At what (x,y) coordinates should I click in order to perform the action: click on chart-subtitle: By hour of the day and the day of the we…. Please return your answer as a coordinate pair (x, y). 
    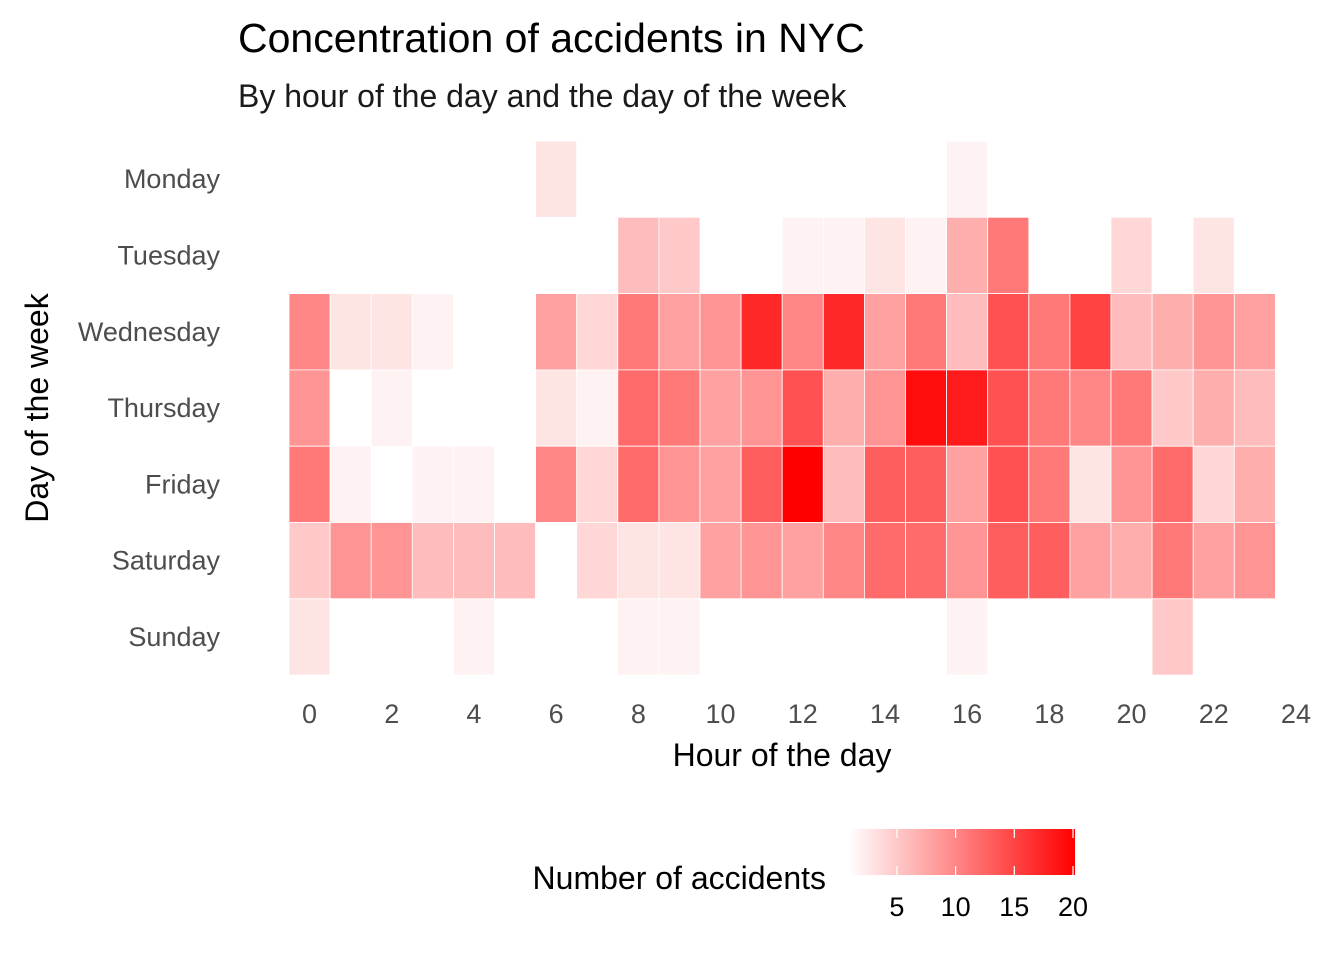
    Looking at the image, I should click on (542, 96).